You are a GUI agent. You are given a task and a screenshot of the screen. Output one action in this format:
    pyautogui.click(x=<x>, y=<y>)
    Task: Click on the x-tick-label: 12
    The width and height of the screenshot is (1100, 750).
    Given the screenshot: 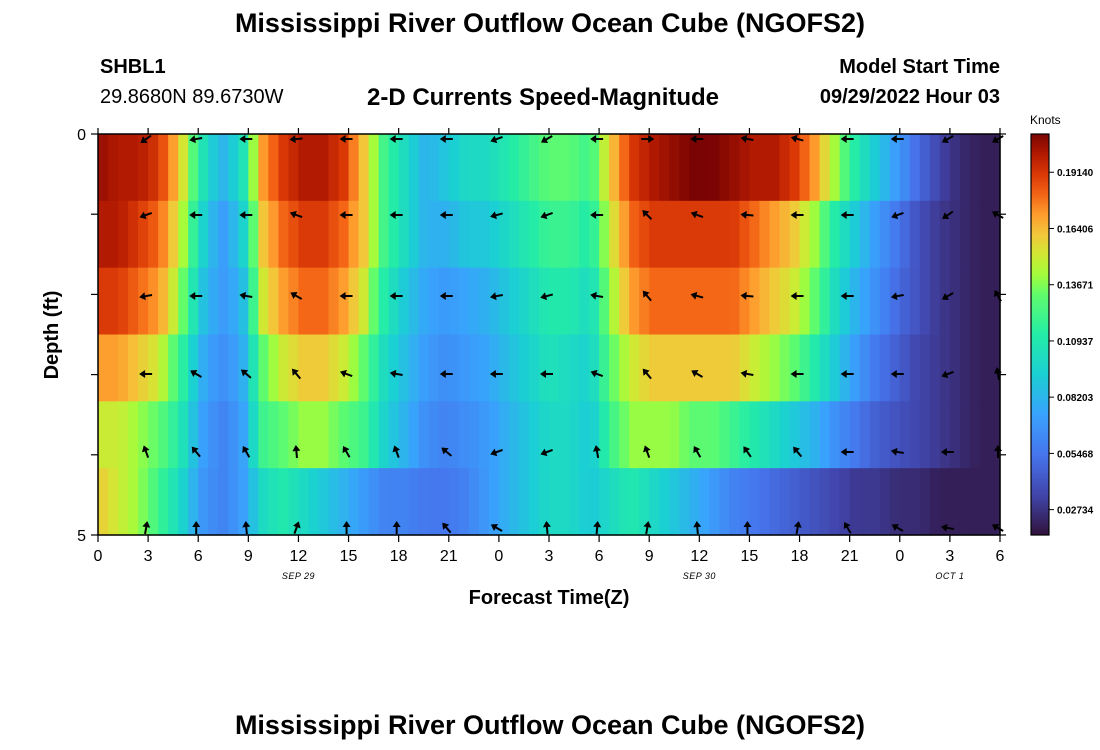 What is the action you would take?
    pyautogui.click(x=299, y=556)
    